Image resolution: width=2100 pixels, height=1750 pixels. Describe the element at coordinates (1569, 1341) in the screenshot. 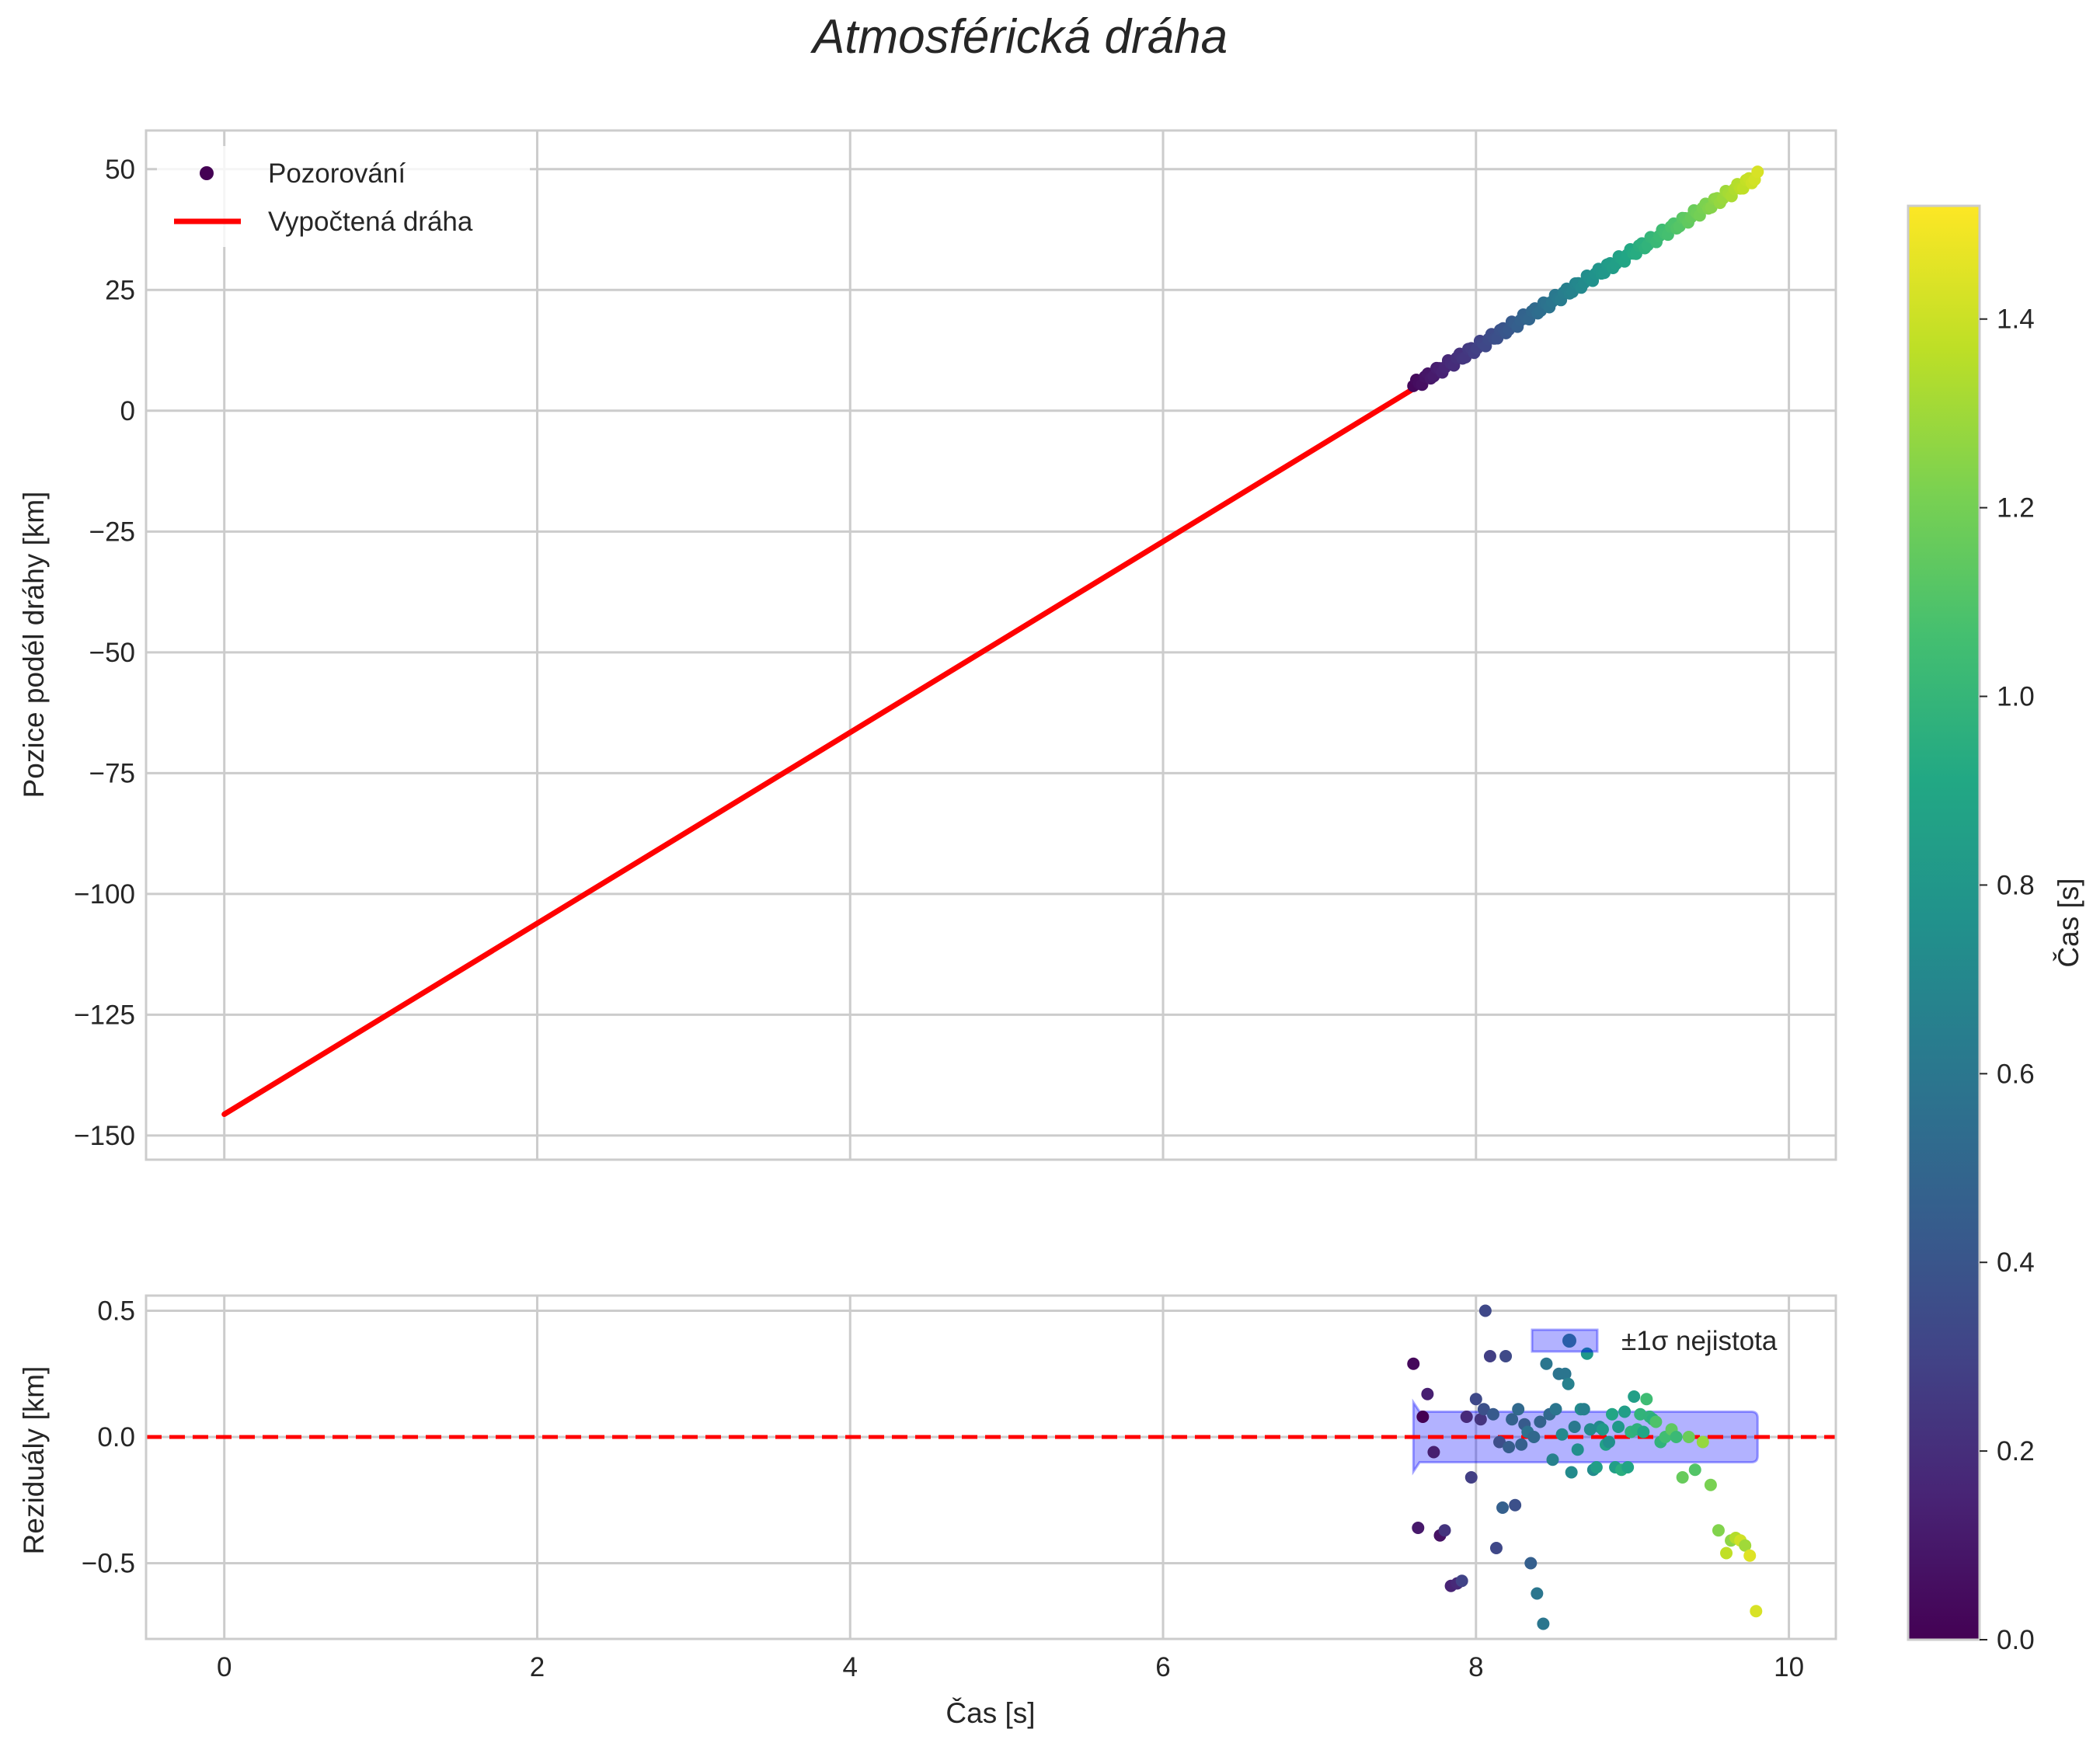

I see `legend-marker-band` at that location.